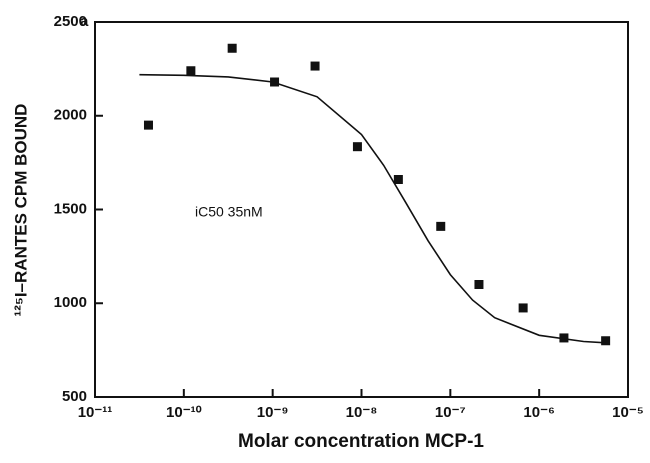  Describe the element at coordinates (70, 302) in the screenshot. I see `y-tick-label: 1000` at that location.